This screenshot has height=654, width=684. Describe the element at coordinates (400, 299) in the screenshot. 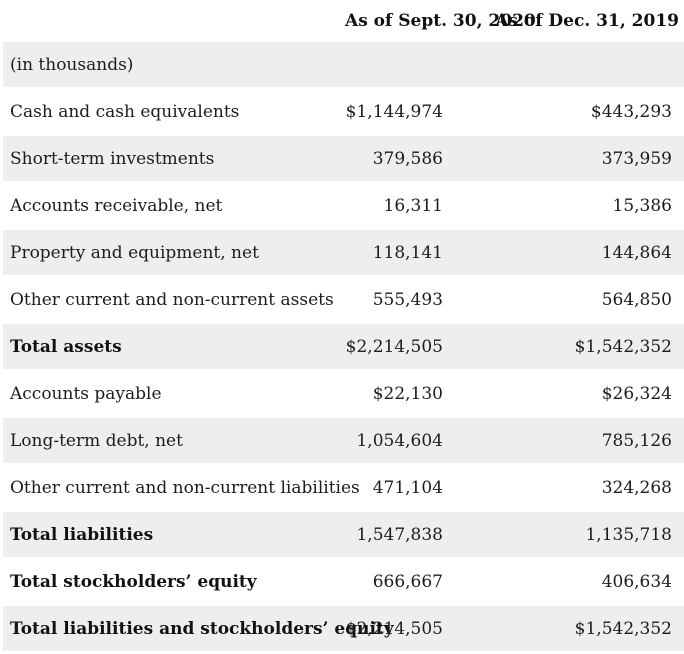

I see `value-2020: 555,493` at that location.